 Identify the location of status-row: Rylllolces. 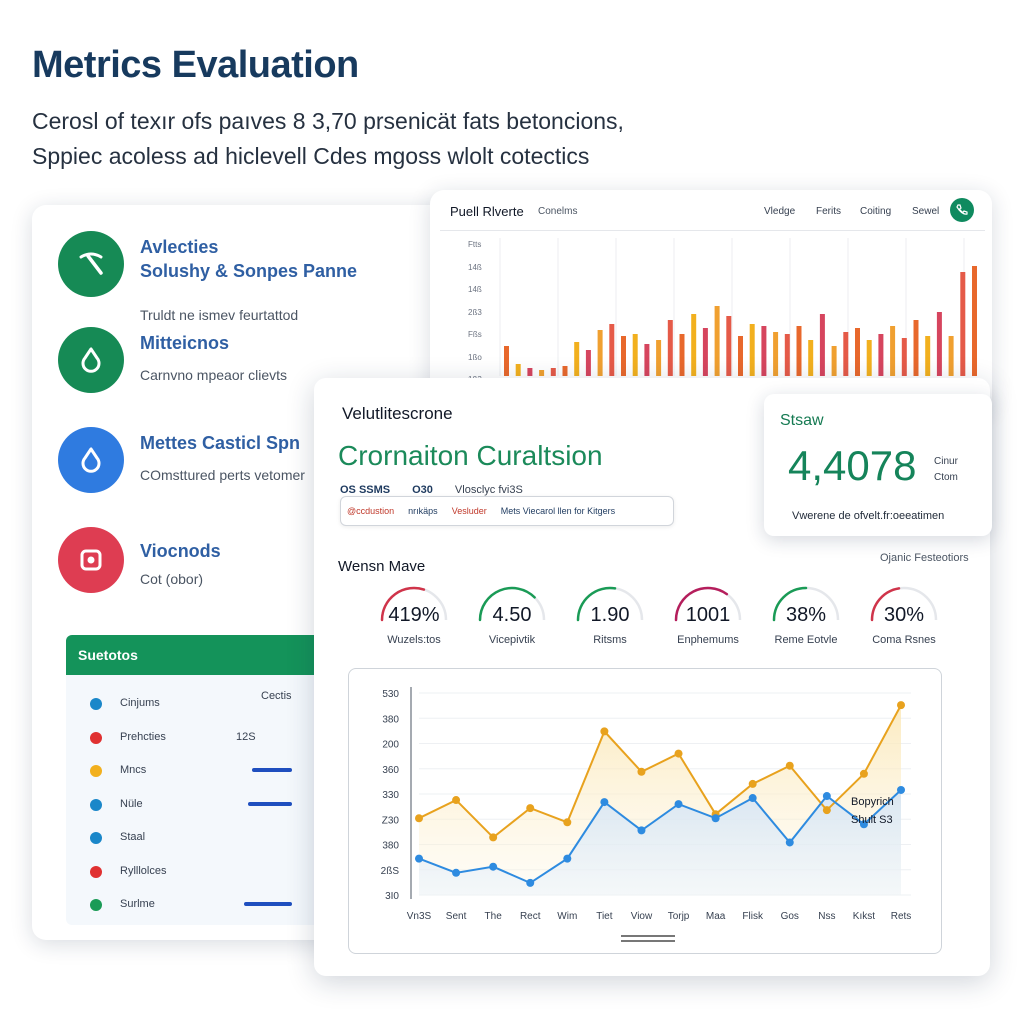
(246, 872).